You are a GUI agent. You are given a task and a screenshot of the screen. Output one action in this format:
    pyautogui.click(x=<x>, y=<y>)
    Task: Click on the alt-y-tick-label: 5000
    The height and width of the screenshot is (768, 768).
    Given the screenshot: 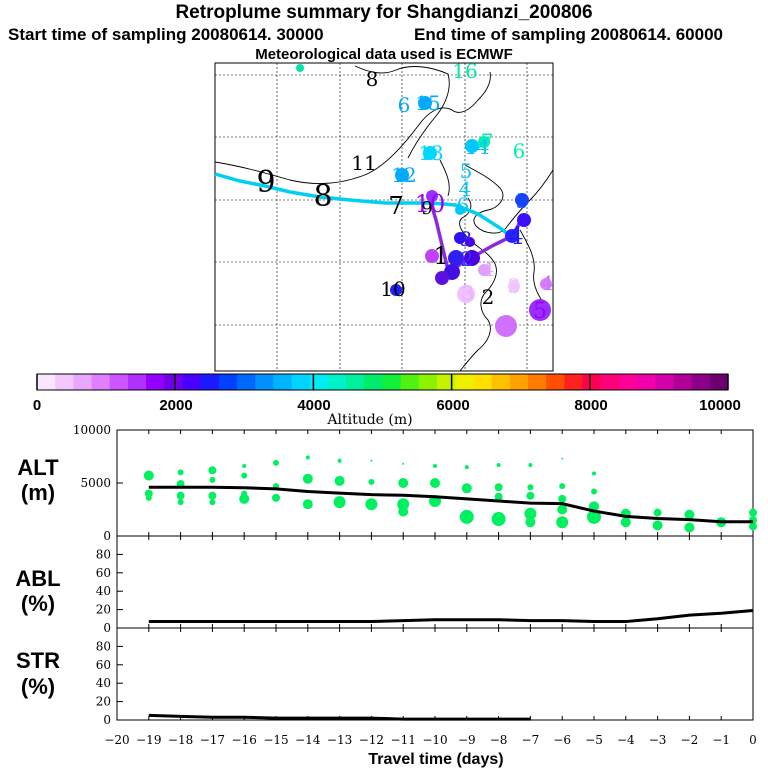 What is the action you would take?
    pyautogui.click(x=95, y=483)
    